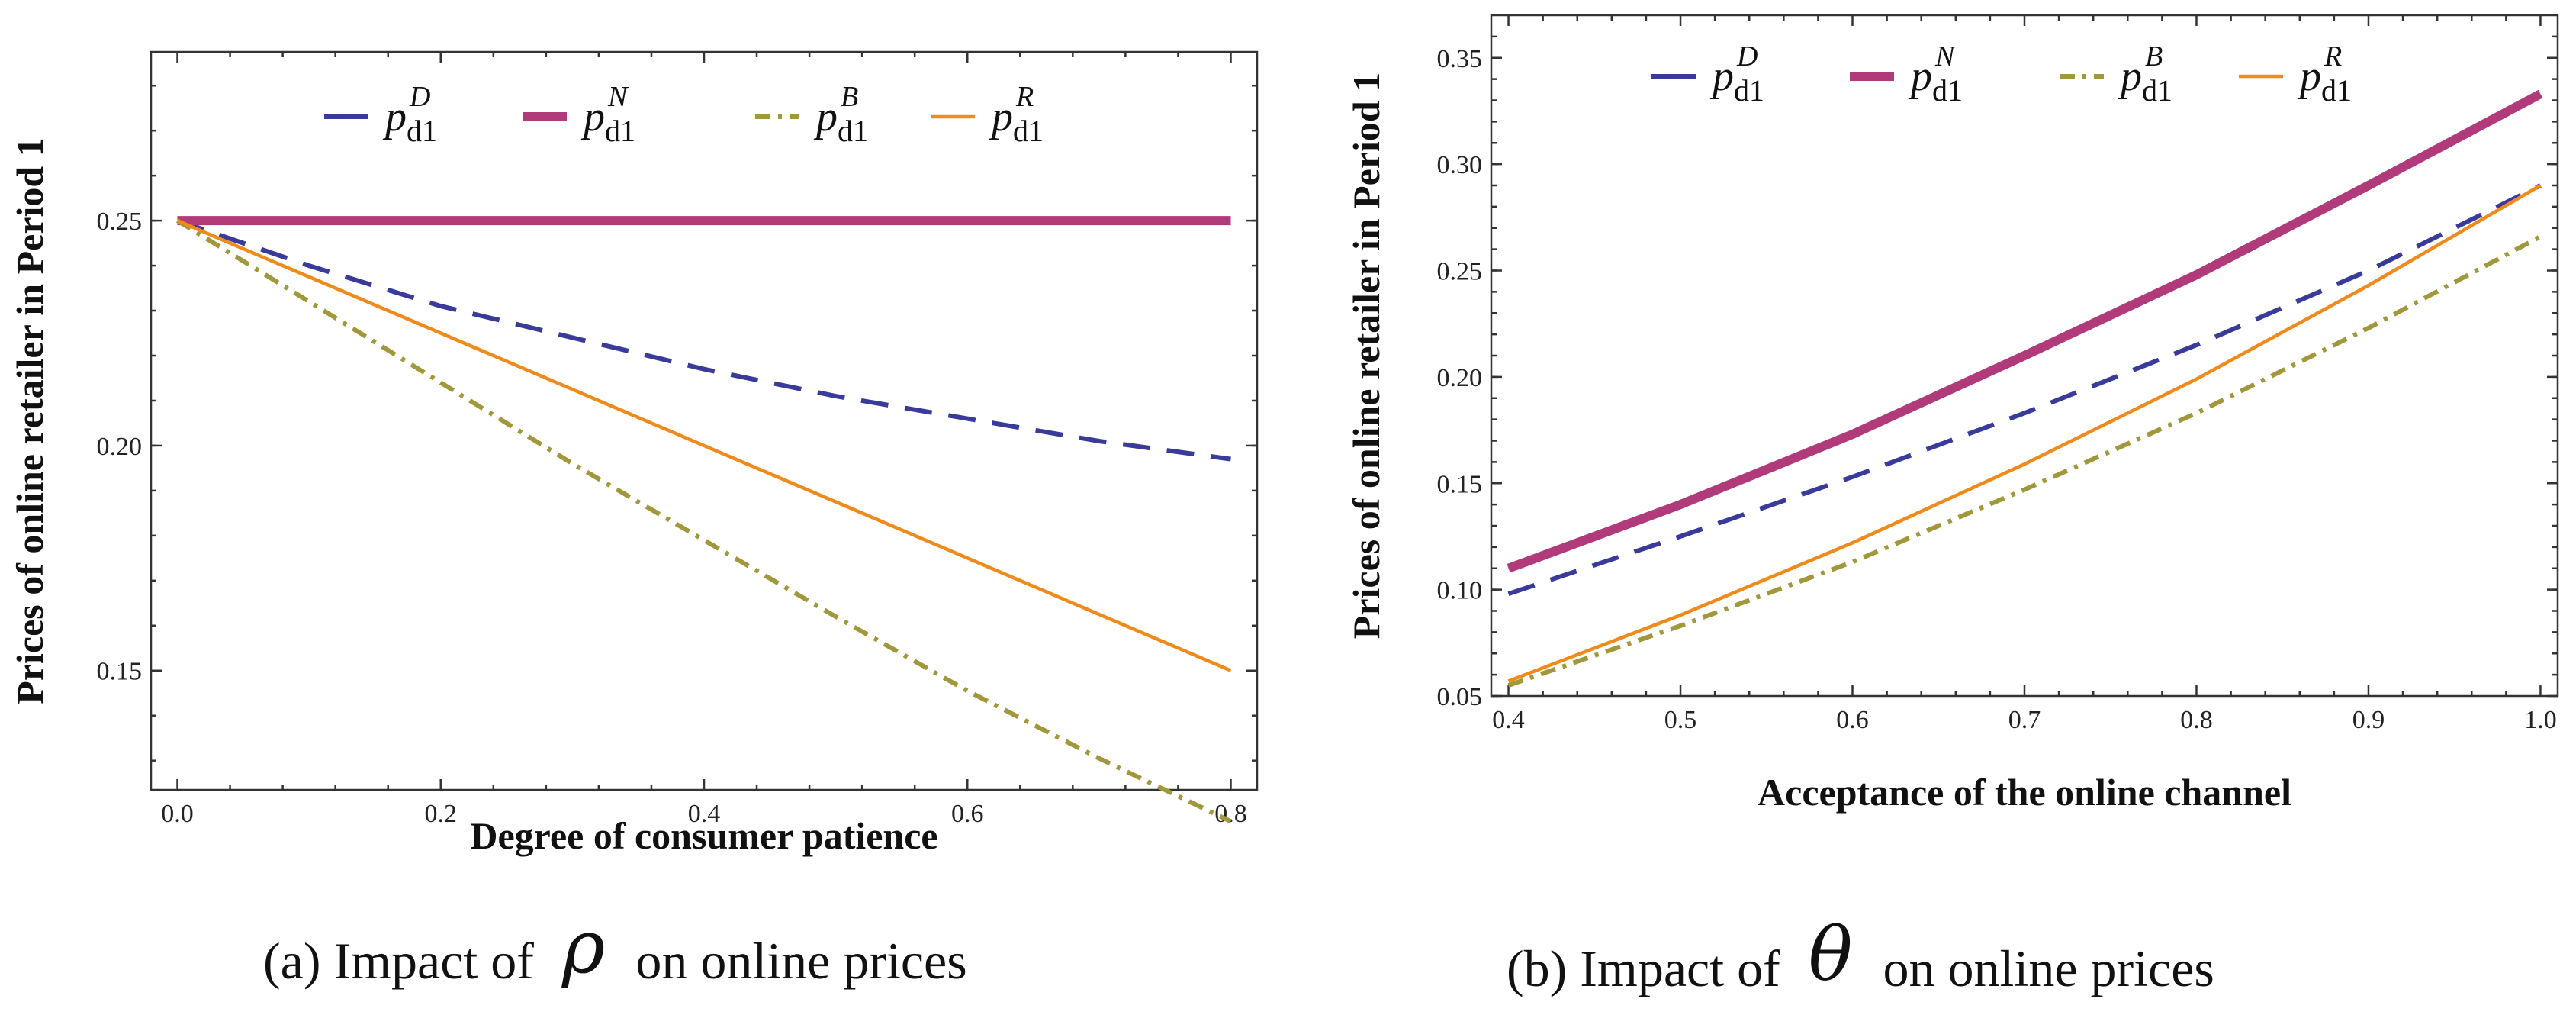 The width and height of the screenshot is (2576, 1031). What do you see at coordinates (1460, 59) in the screenshot?
I see `y-tick-label: 0.35` at bounding box center [1460, 59].